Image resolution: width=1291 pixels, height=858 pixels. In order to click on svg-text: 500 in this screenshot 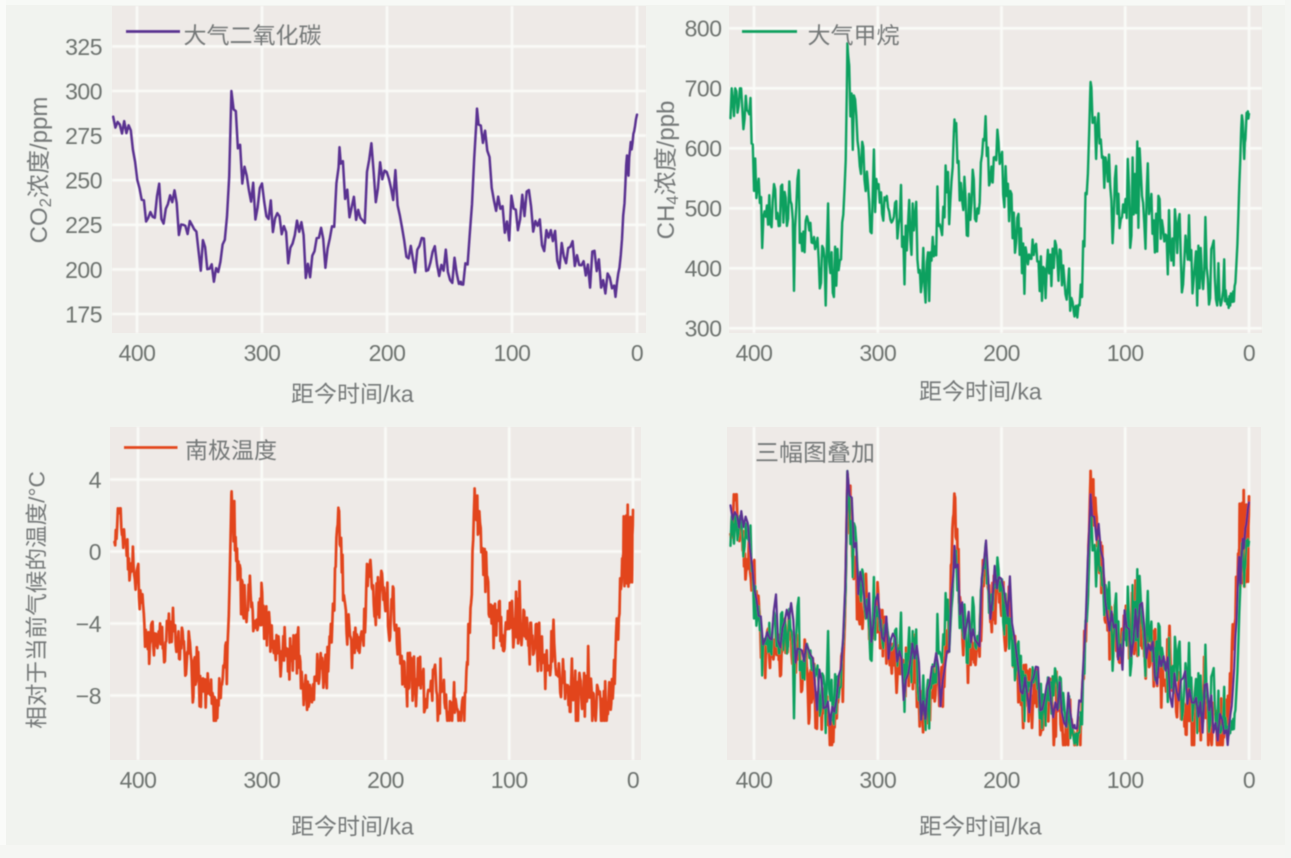, I will do `click(703, 209)`.